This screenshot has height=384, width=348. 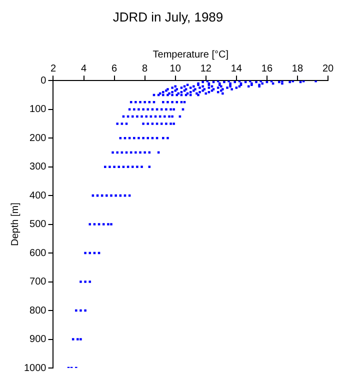 I want to click on x-tick-label: 14, so click(x=236, y=68).